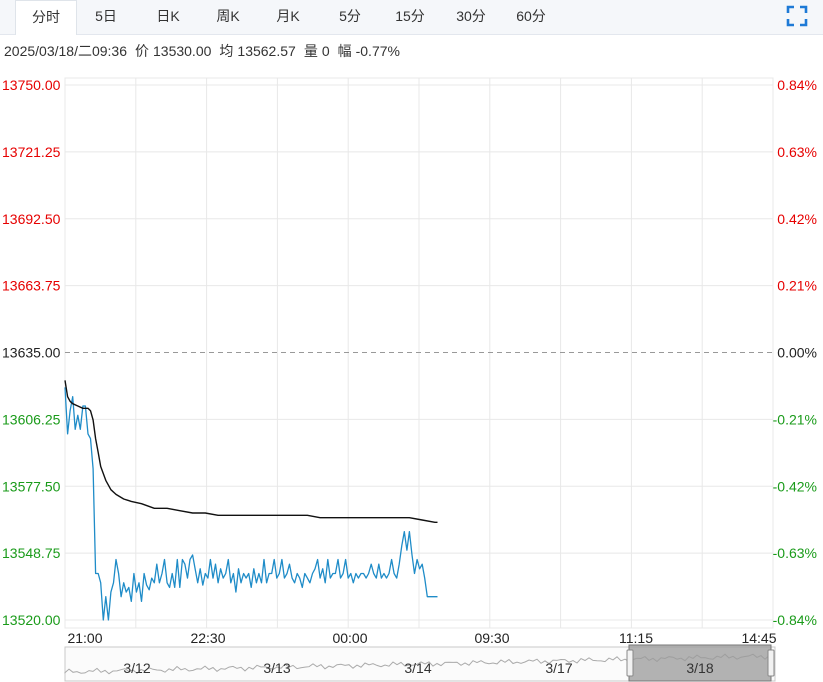 The height and width of the screenshot is (682, 823). What do you see at coordinates (288, 16) in the screenshot?
I see `tab-monthly-k: 月K` at bounding box center [288, 16].